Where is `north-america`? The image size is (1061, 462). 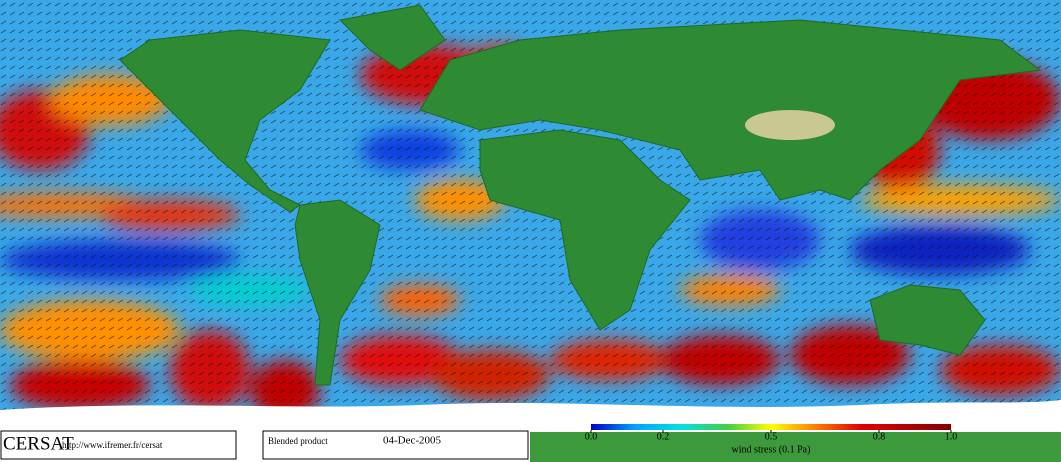
north-america is located at coordinates (225, 121).